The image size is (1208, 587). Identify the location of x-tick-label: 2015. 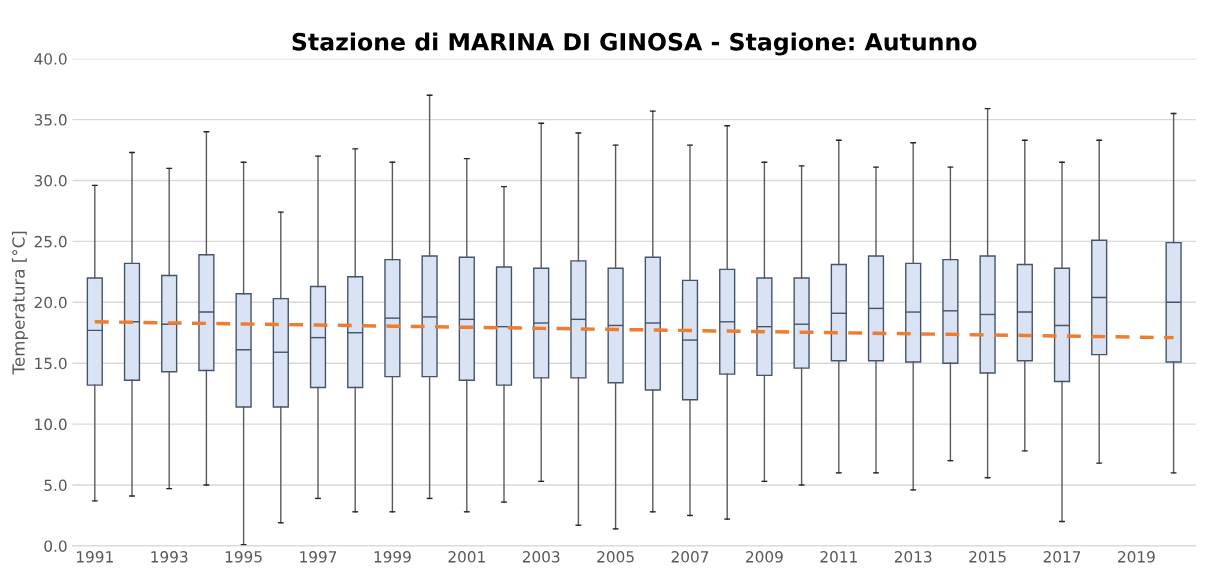
(987, 557).